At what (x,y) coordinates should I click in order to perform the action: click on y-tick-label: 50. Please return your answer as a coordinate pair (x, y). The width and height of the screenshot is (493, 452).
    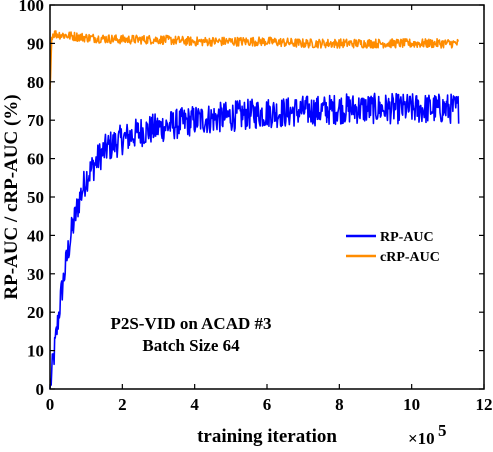
    Looking at the image, I should click on (35, 197).